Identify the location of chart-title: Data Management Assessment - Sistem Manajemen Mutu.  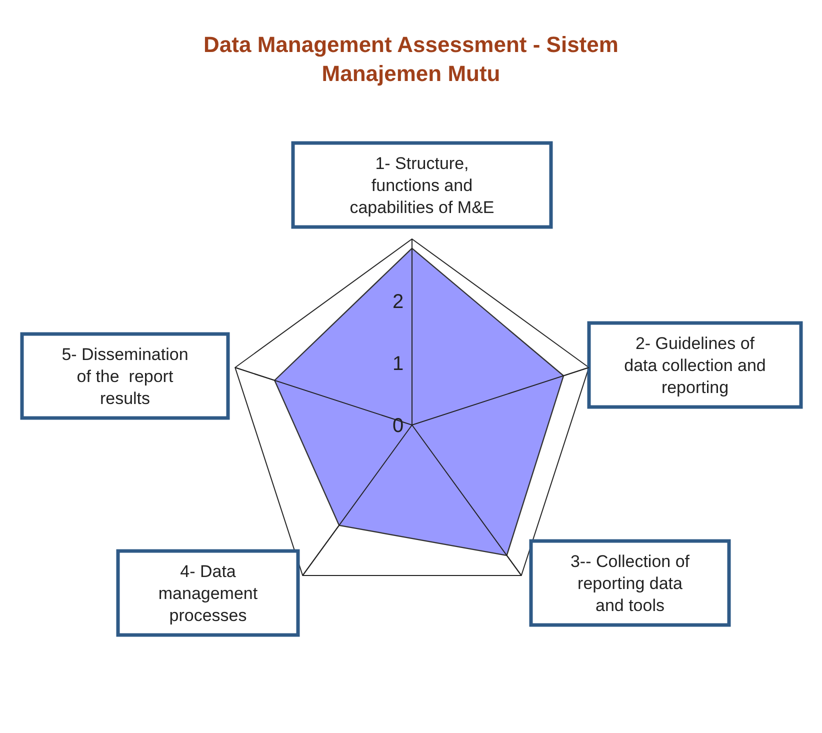
(411, 59).